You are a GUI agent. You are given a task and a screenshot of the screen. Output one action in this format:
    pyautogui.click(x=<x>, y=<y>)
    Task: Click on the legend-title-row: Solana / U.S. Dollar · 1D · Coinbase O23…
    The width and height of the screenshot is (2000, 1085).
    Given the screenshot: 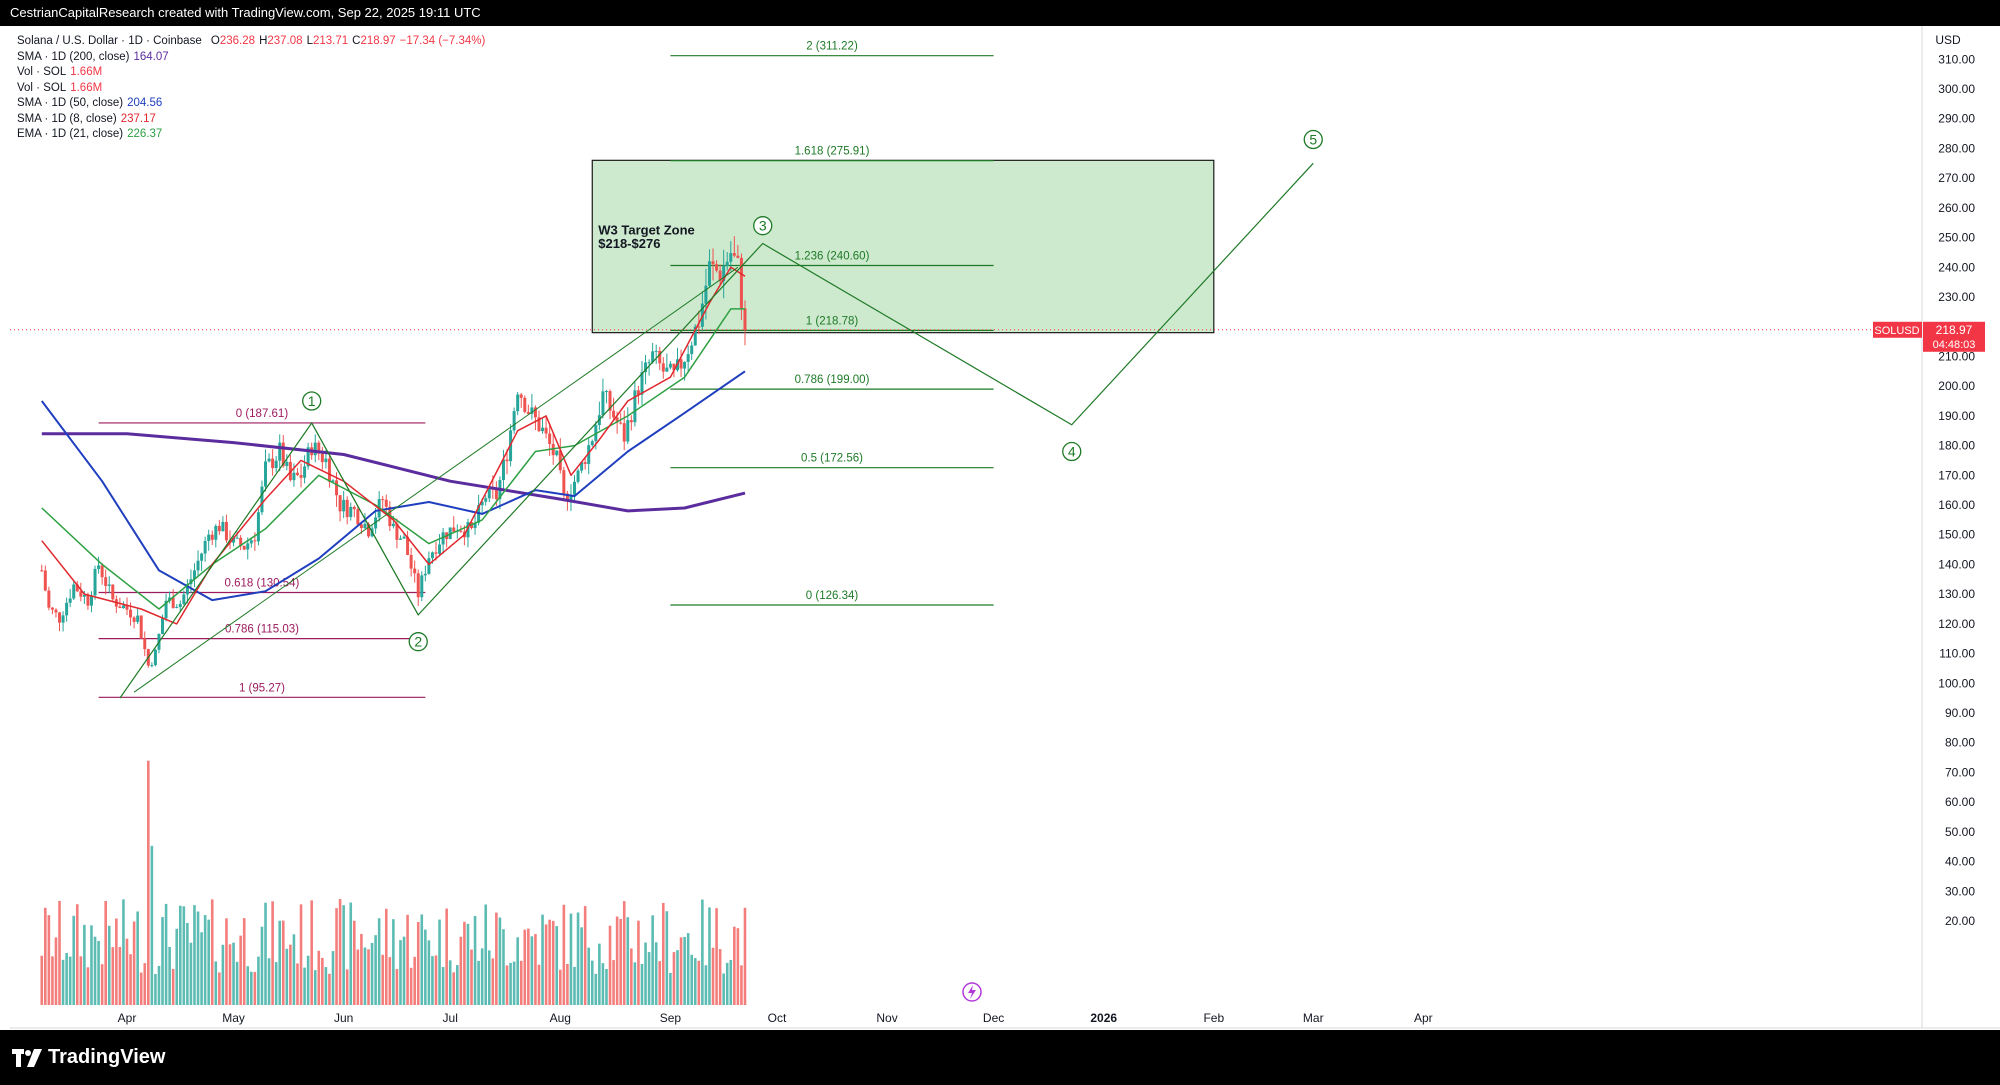 What is the action you would take?
    pyautogui.click(x=251, y=42)
    